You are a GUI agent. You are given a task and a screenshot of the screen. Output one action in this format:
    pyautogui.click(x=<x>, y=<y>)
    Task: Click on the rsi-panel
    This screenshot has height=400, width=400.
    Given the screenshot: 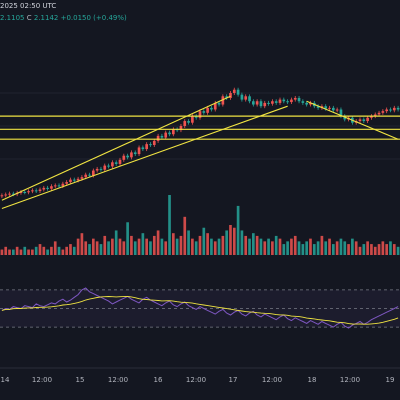 What is the action you would take?
    pyautogui.click(x=200, y=308)
    